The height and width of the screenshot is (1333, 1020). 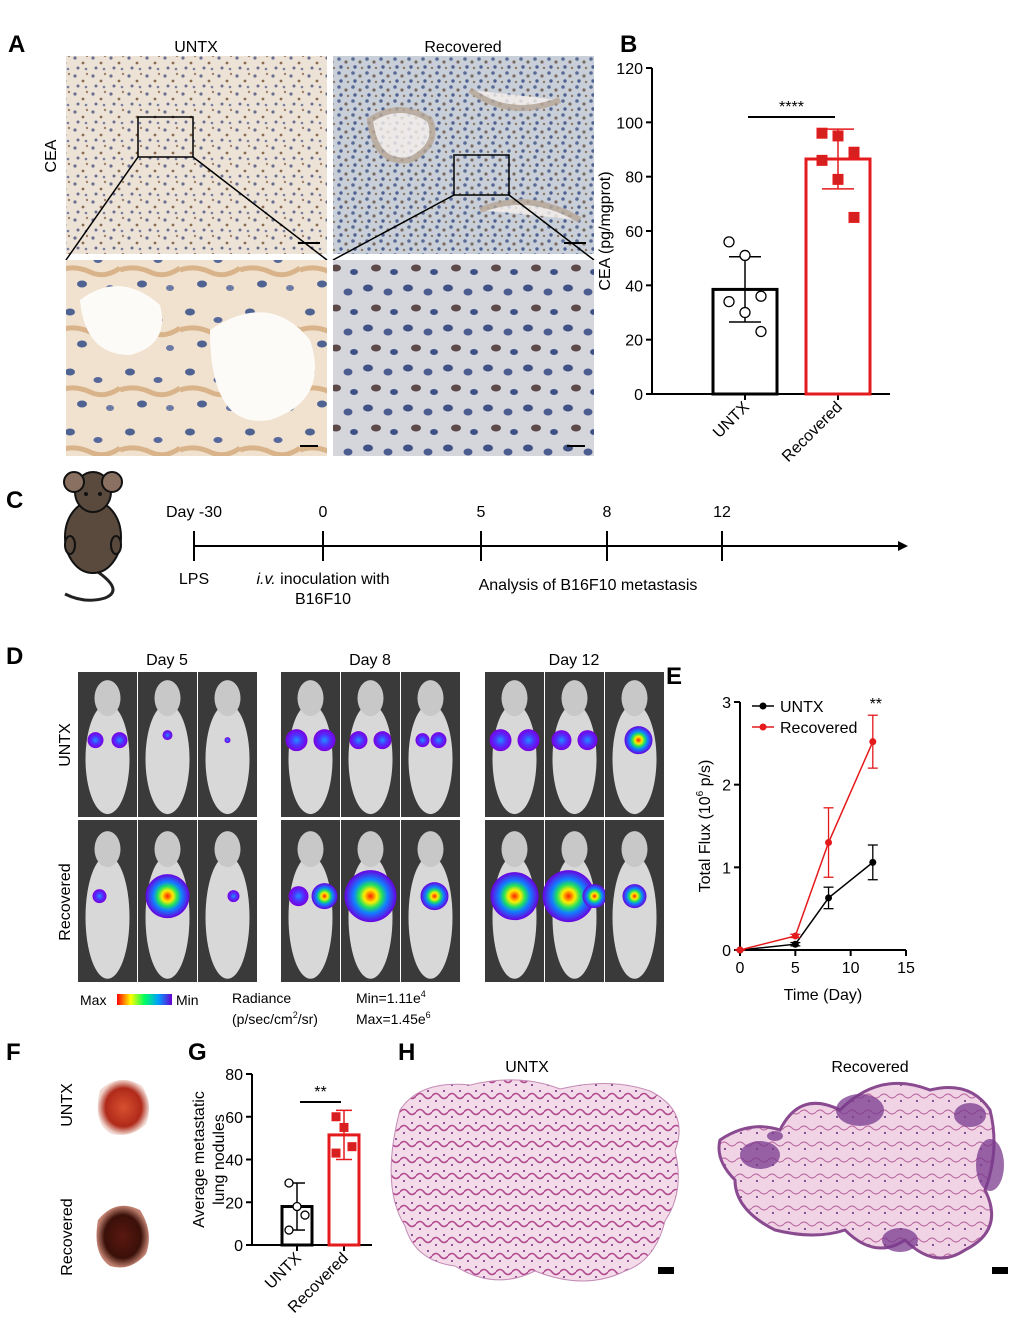 I want to click on alveolus, so click(x=197, y=353).